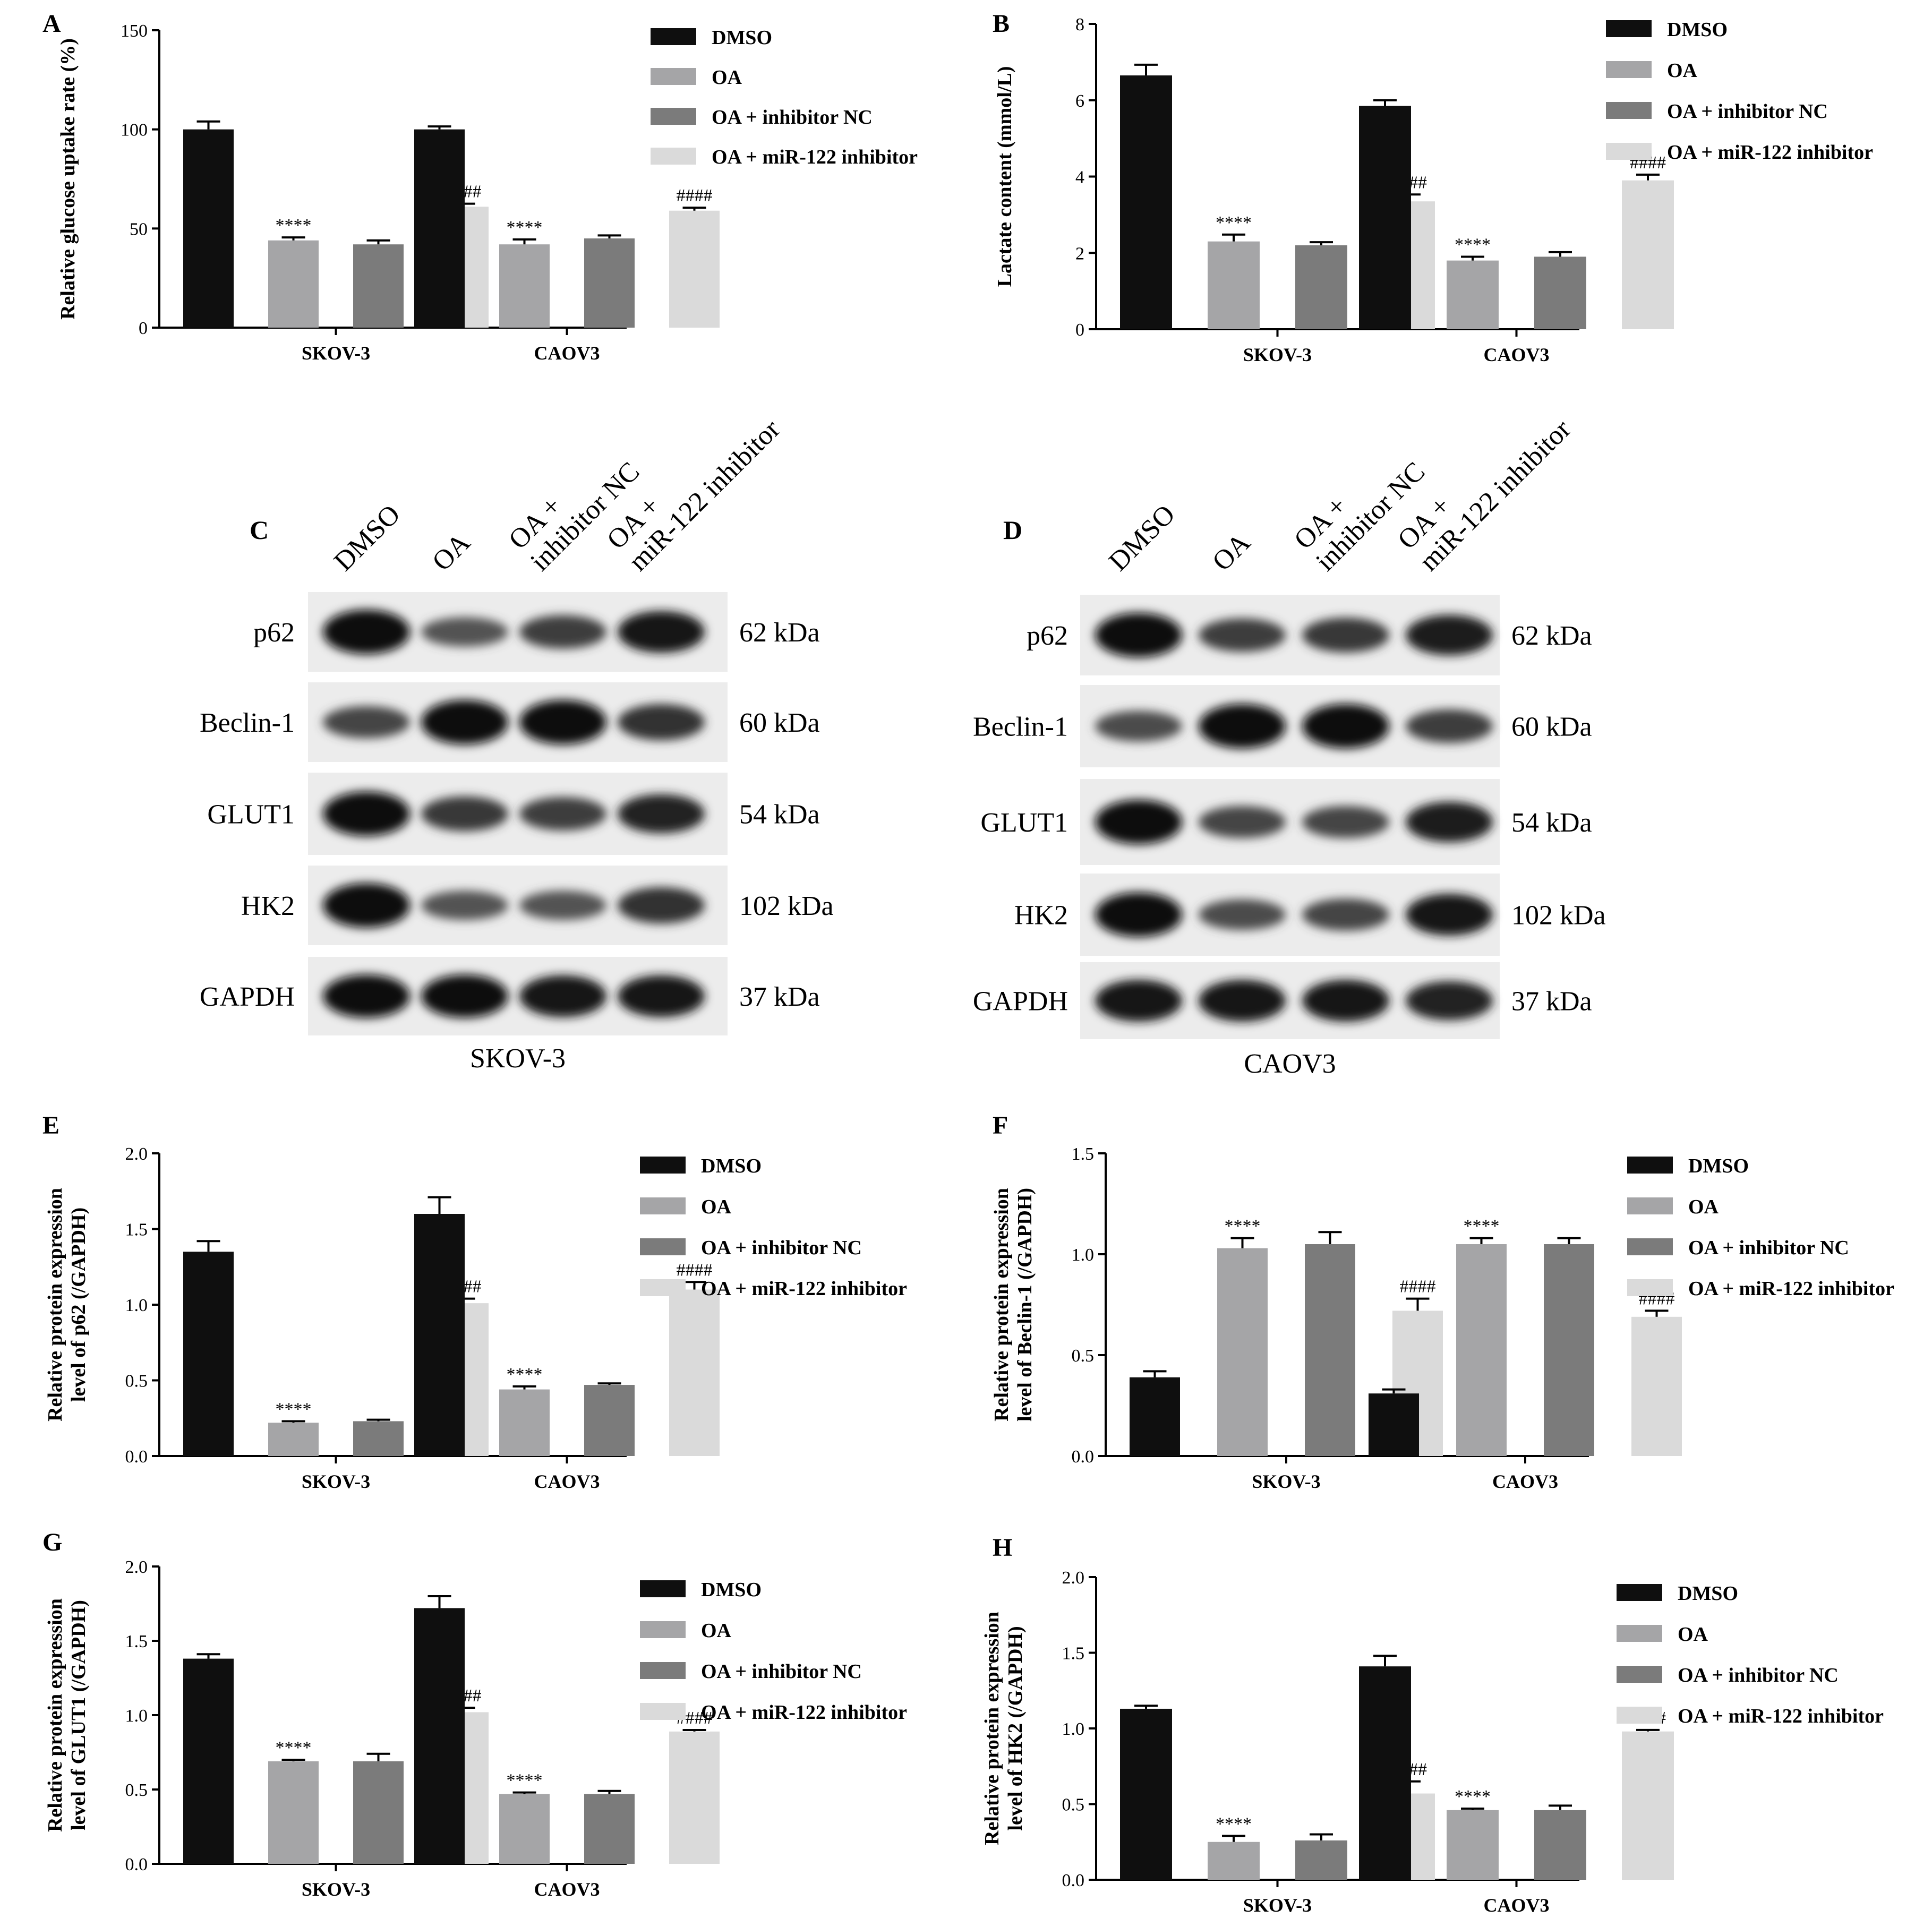  I want to click on protein-label-glut1: GLUT1, so click(251, 815).